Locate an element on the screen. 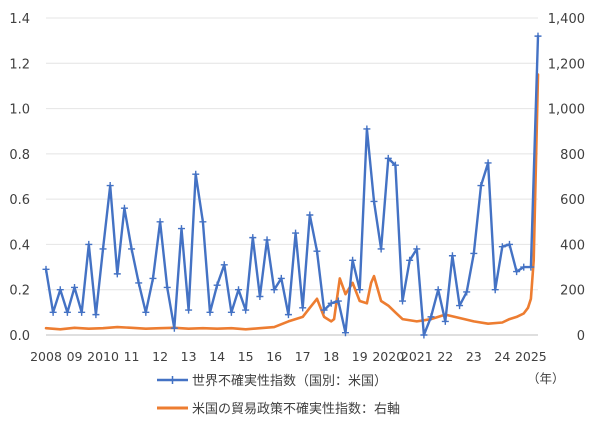 The height and width of the screenshot is (428, 596). right-tick-label: 400 is located at coordinates (572, 245).